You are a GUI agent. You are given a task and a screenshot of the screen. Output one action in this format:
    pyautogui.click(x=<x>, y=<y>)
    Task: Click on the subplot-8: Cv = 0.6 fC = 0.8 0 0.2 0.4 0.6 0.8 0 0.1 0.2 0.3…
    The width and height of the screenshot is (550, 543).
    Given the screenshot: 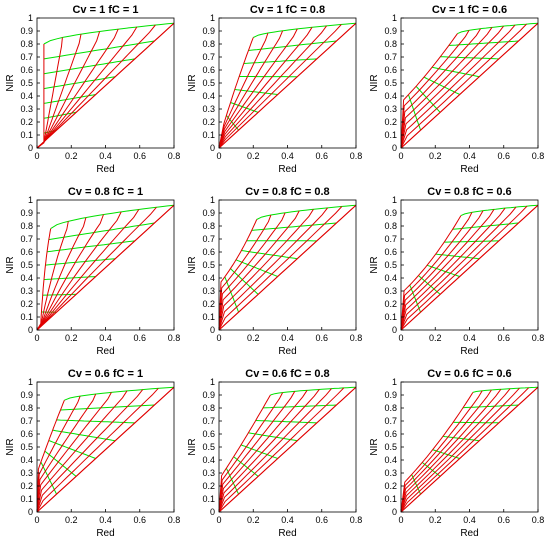 What is the action you would take?
    pyautogui.click(x=274, y=453)
    